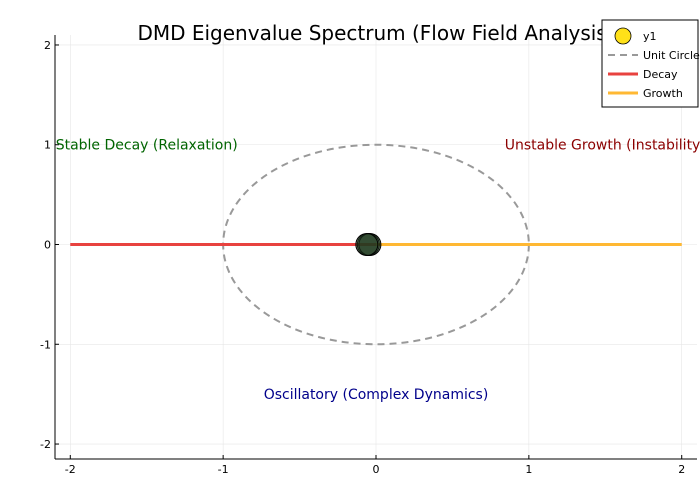  What do you see at coordinates (650, 36) in the screenshot?
I see `legend-label: y1` at bounding box center [650, 36].